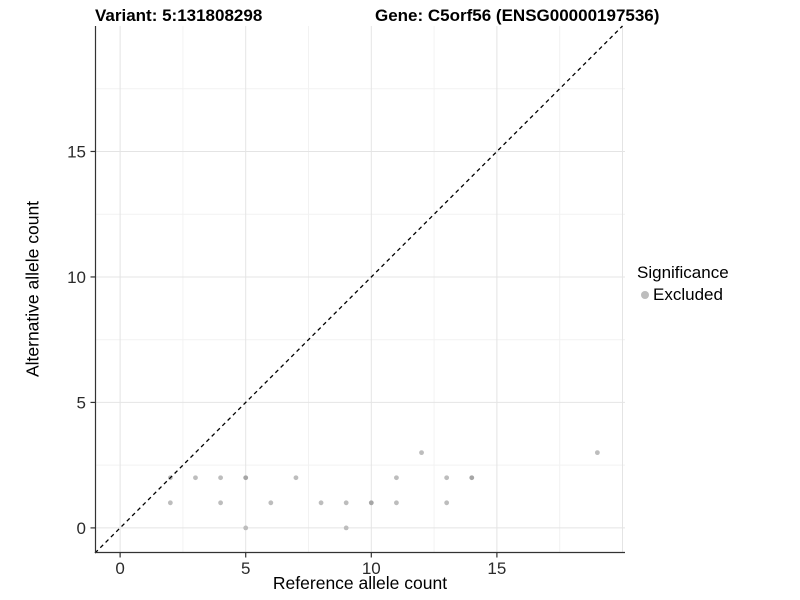 The height and width of the screenshot is (600, 800). Describe the element at coordinates (32, 289) in the screenshot. I see `y-axis-title: Alternative allele count` at that location.